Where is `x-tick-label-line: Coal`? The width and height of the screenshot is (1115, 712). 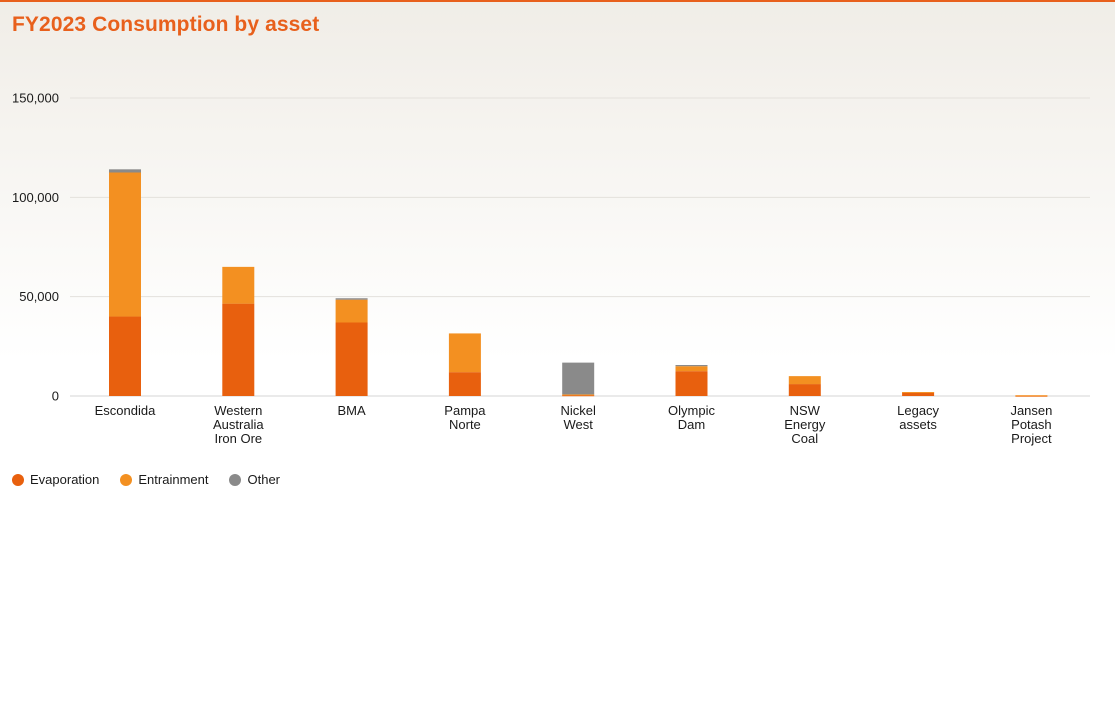 x-tick-label-line: Coal is located at coordinates (804, 438).